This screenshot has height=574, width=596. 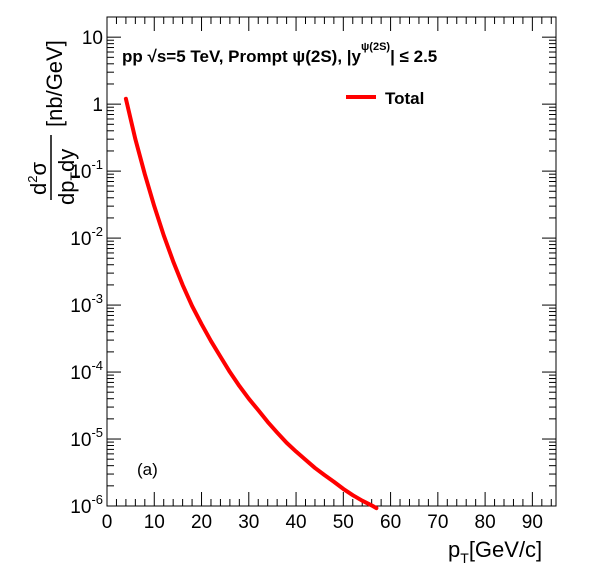 I want to click on x-tick-label: 20, so click(x=201, y=522).